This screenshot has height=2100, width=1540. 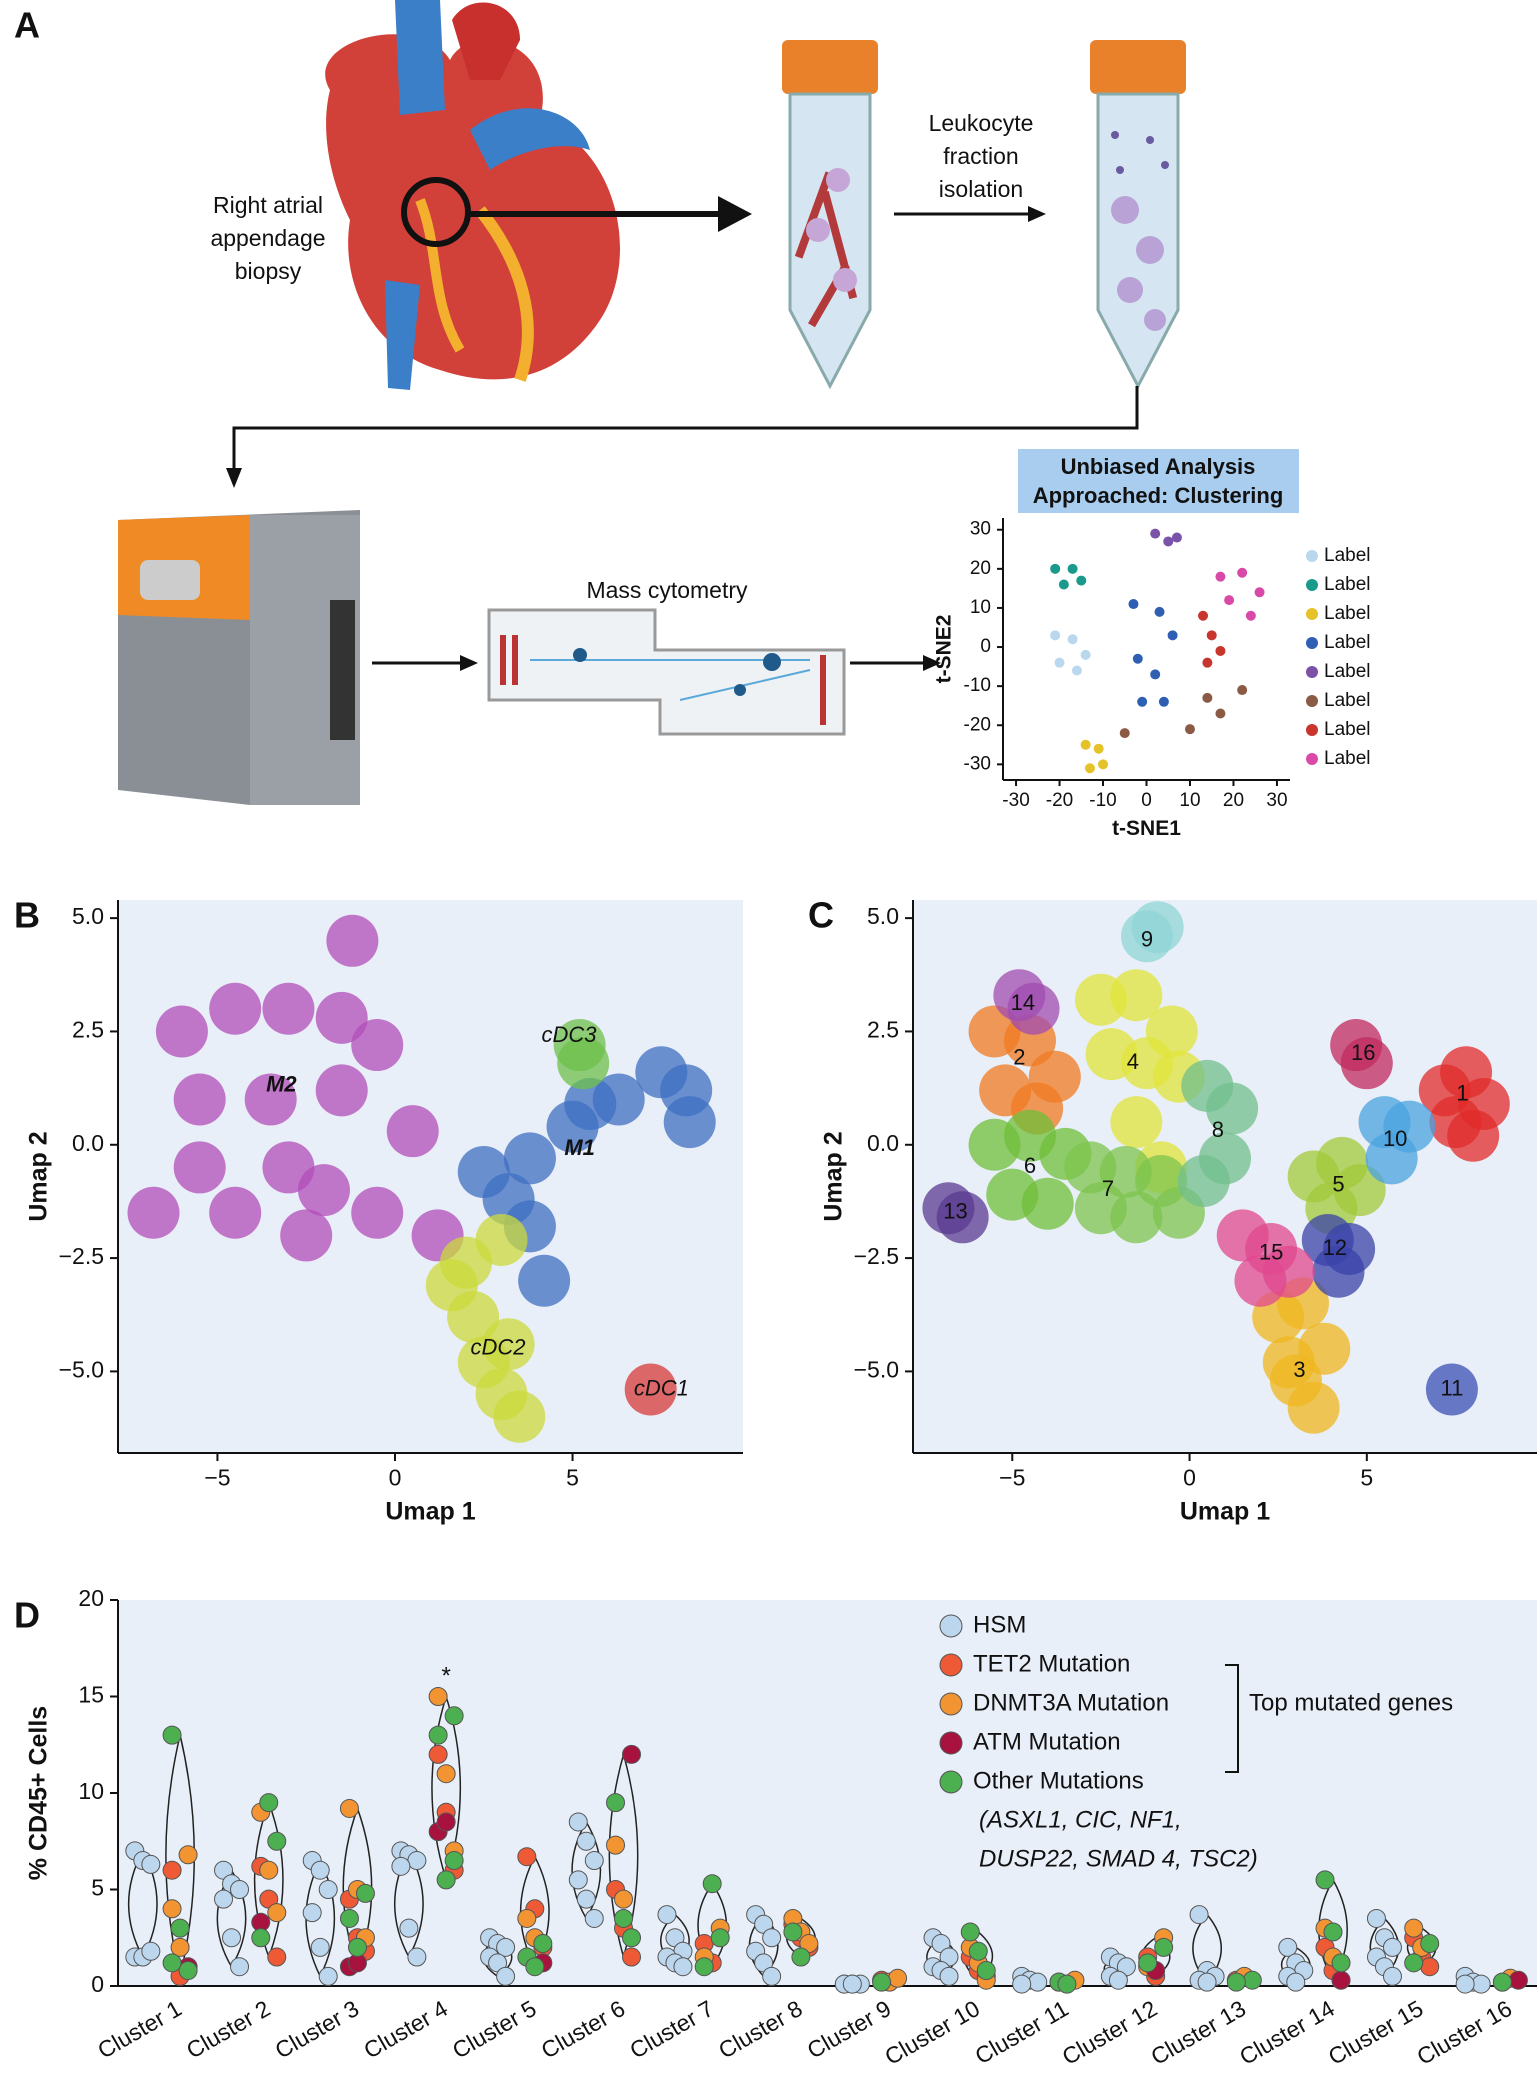 What do you see at coordinates (849, 2029) in the screenshot?
I see `x-tick-label: Cluster 9` at bounding box center [849, 2029].